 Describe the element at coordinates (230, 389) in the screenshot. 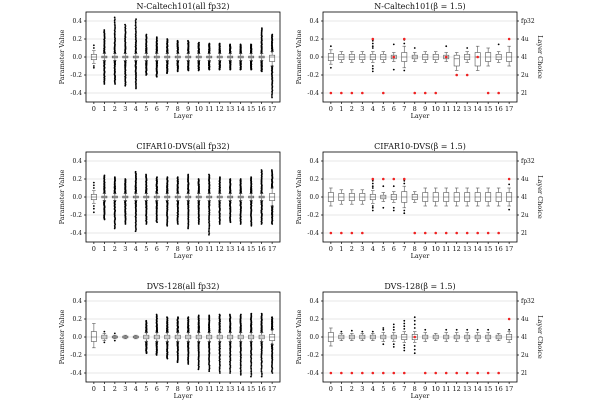

I see `x-tick-label: 13` at that location.